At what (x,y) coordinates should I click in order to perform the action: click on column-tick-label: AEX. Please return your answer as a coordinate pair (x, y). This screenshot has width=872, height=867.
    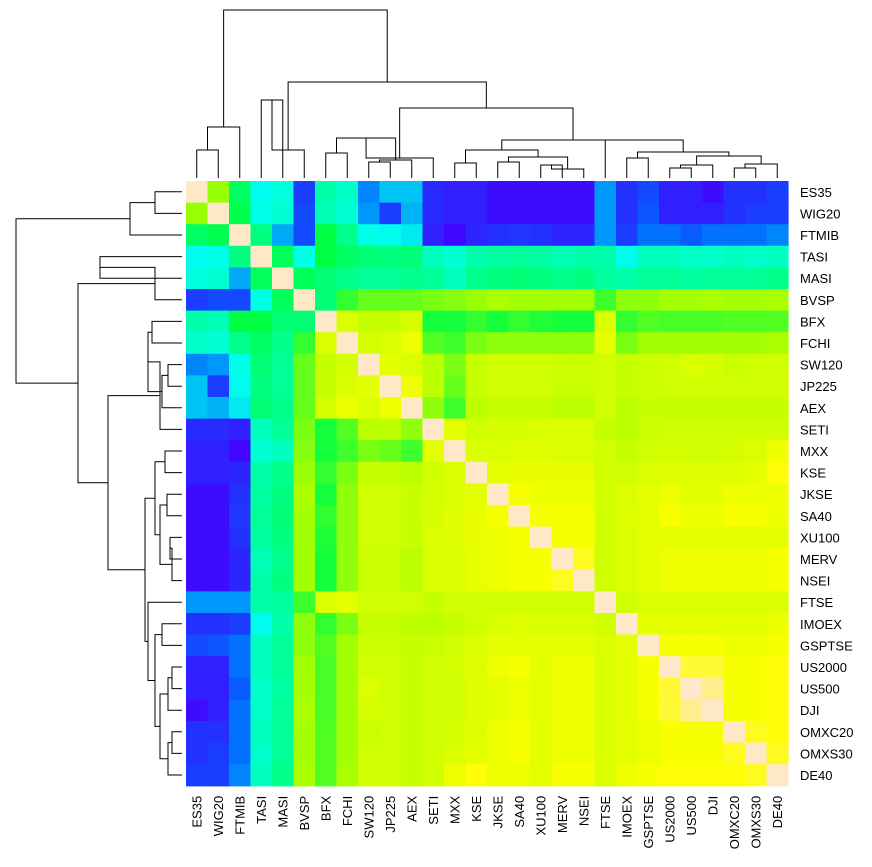
    Looking at the image, I should click on (412, 808).